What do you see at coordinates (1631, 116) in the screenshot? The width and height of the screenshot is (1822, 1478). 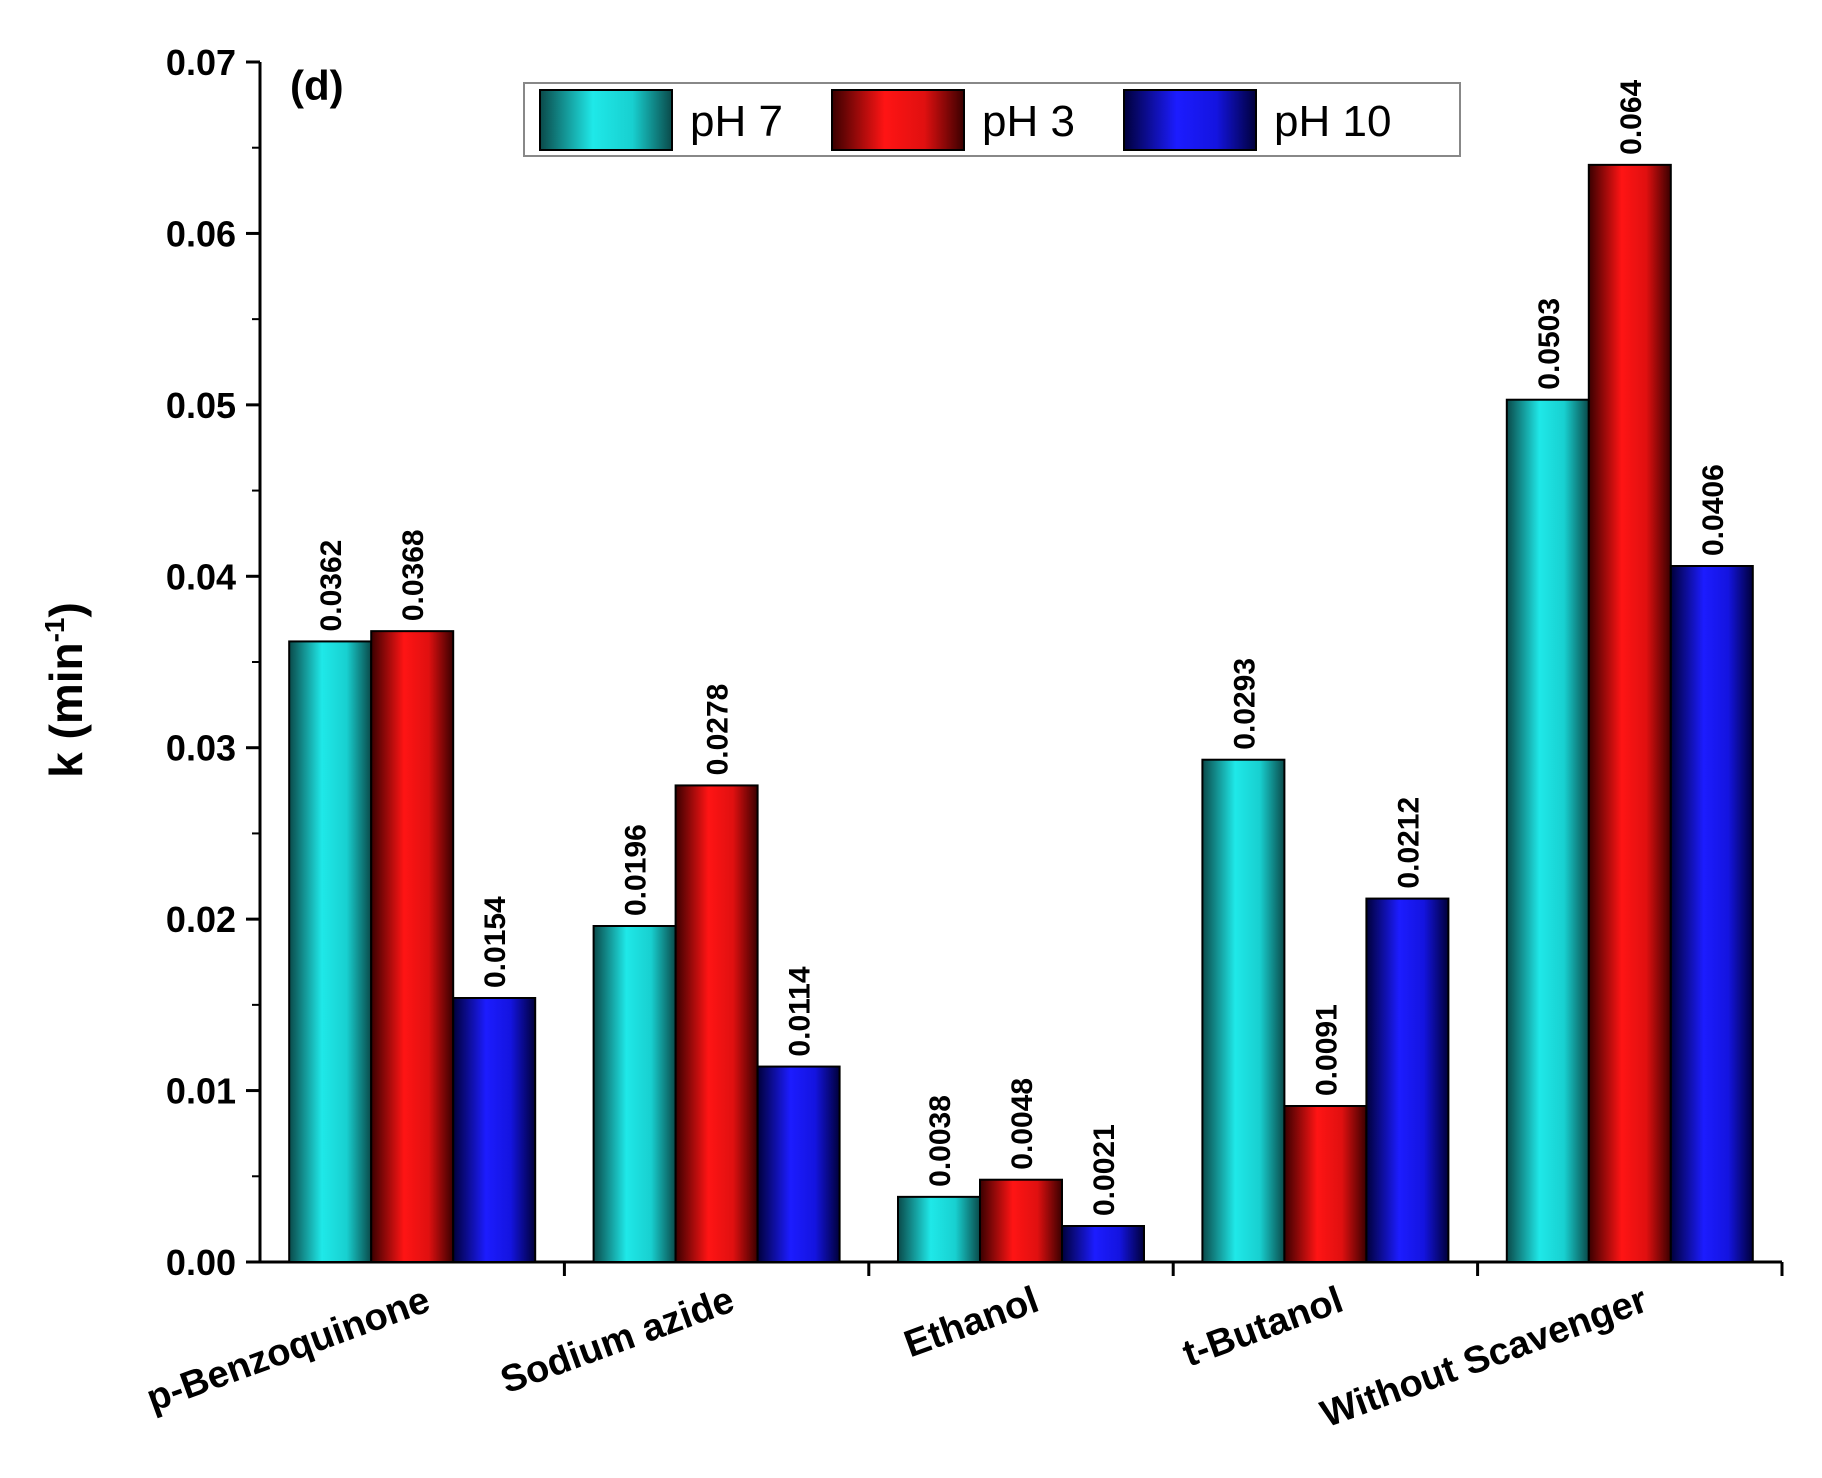 I see `data-label: 0.064` at bounding box center [1631, 116].